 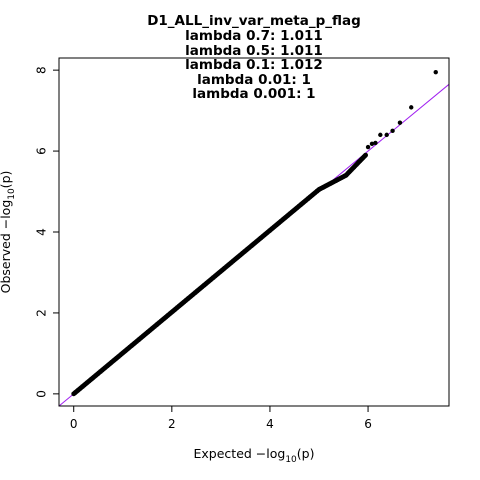 I want to click on y-axis-label: Observed −log10(p), so click(x=8, y=232).